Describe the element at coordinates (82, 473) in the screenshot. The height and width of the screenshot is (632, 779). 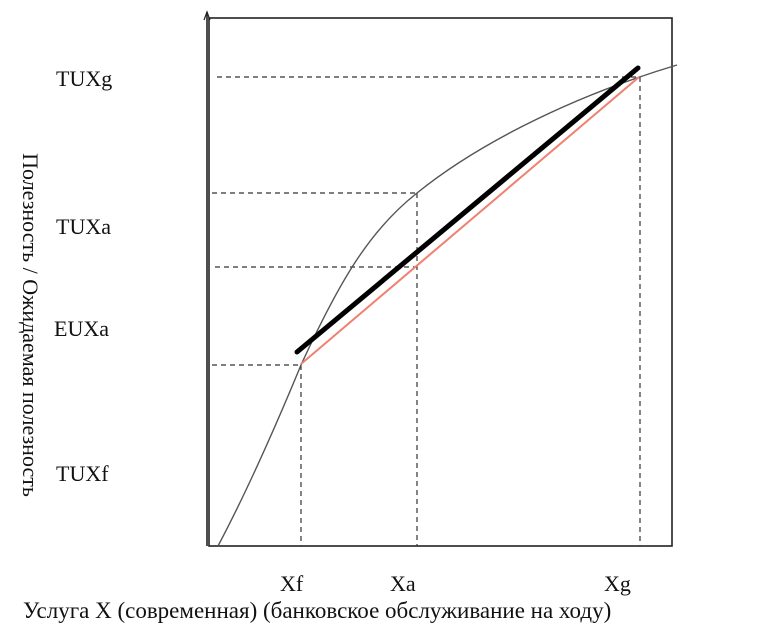
I see `y-tick-tuxf: TUXf` at that location.